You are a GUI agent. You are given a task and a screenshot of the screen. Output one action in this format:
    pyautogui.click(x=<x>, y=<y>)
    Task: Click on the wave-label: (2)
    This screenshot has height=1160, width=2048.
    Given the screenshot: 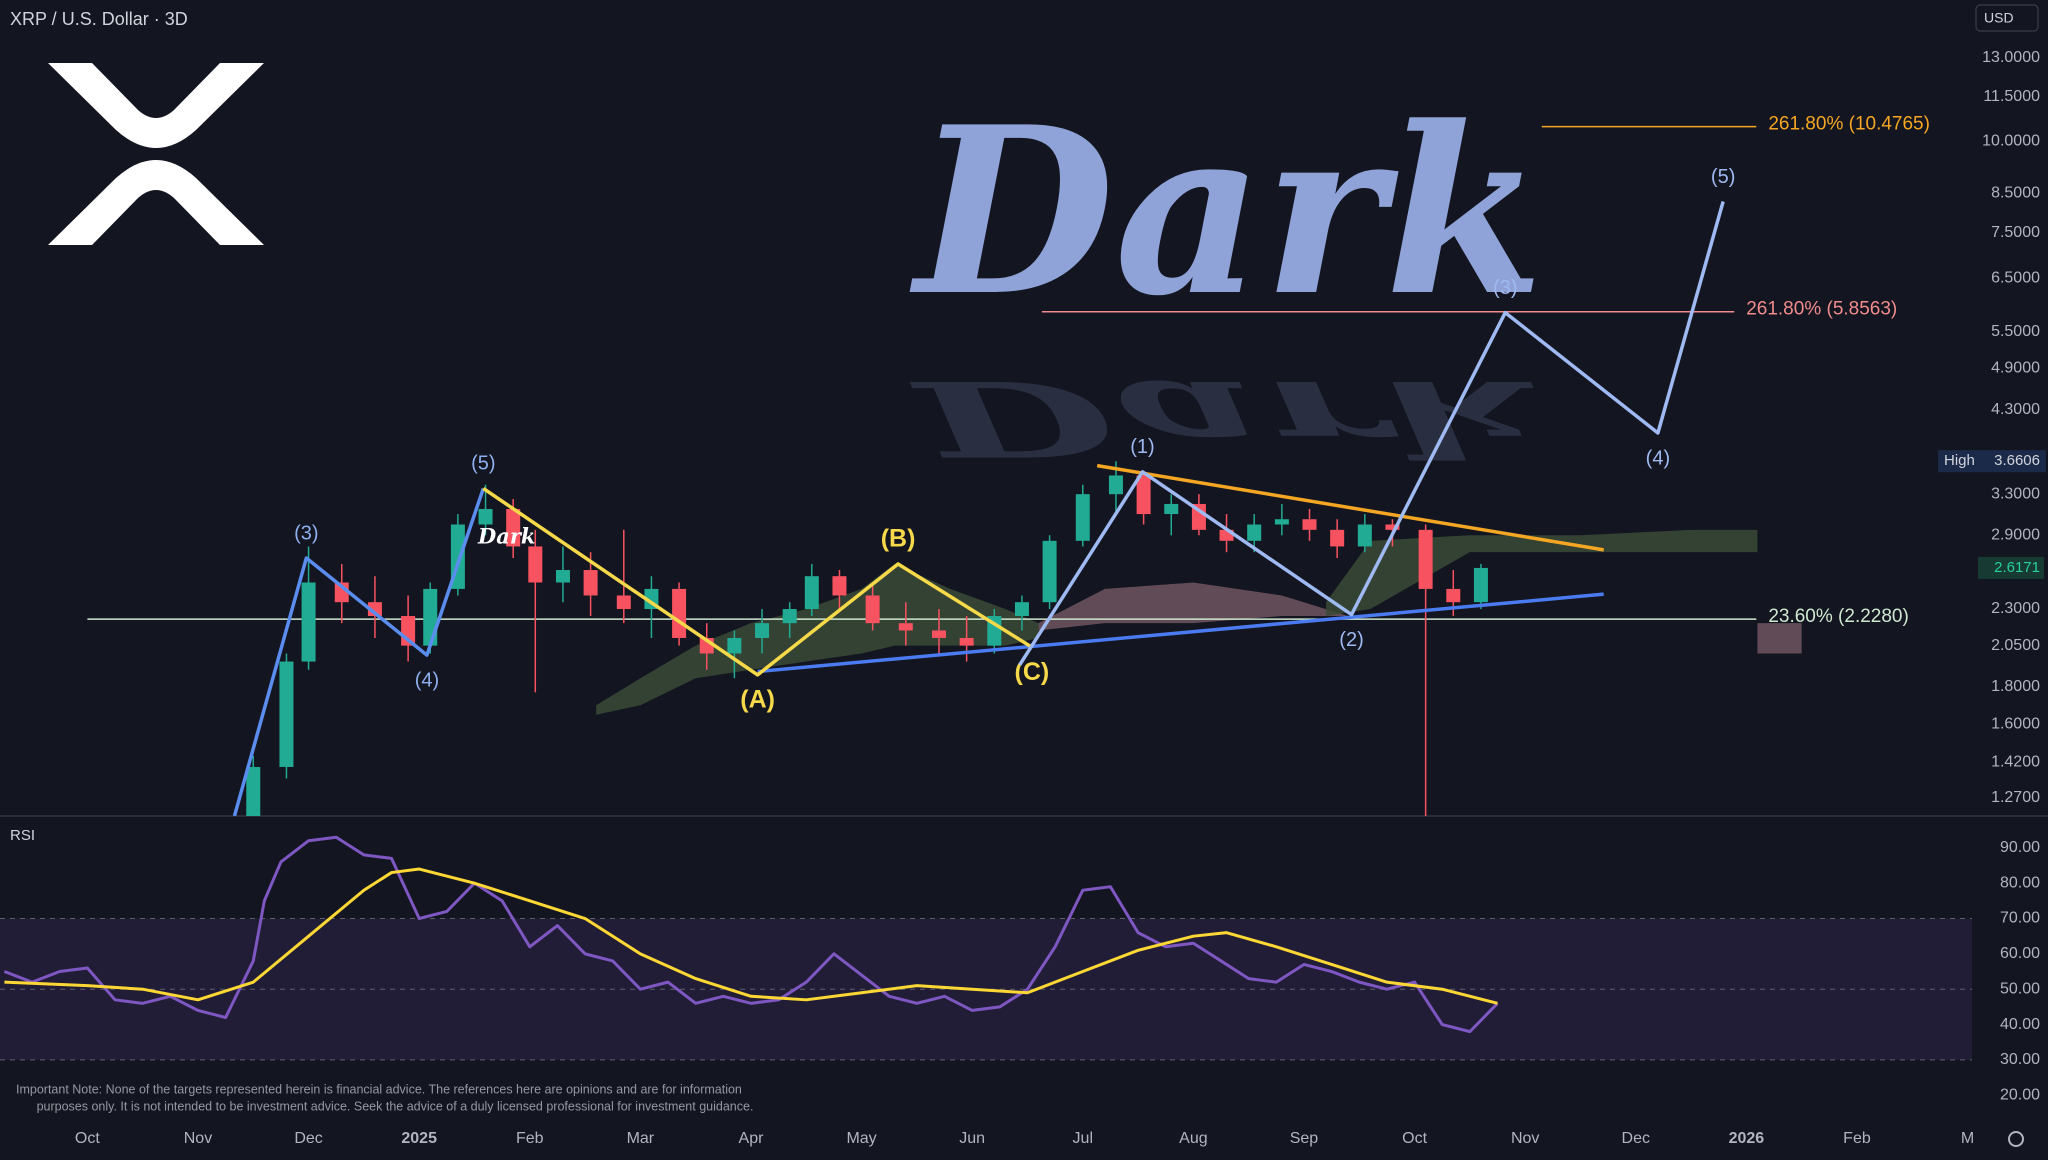 What is the action you would take?
    pyautogui.click(x=1351, y=640)
    